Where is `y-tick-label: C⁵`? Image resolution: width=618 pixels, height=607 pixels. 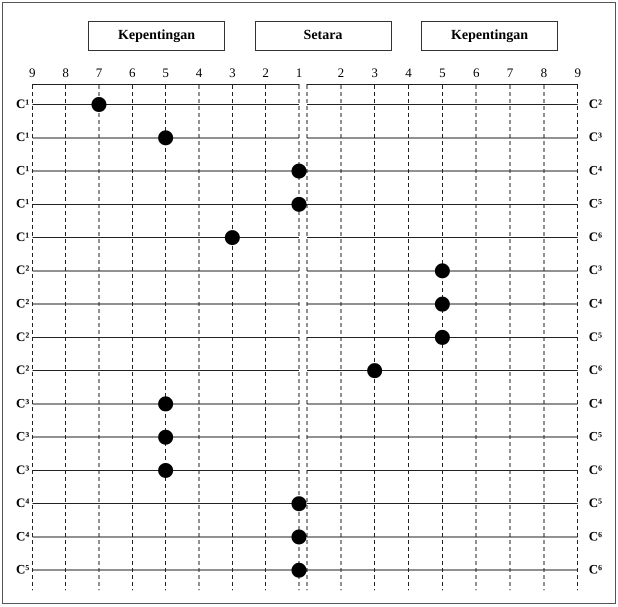
y-tick-label: C⁵ is located at coordinates (23, 569).